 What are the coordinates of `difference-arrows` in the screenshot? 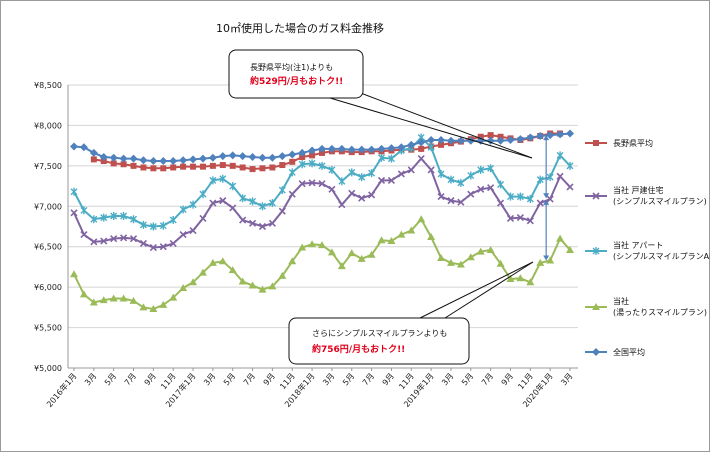 It's located at (546, 198).